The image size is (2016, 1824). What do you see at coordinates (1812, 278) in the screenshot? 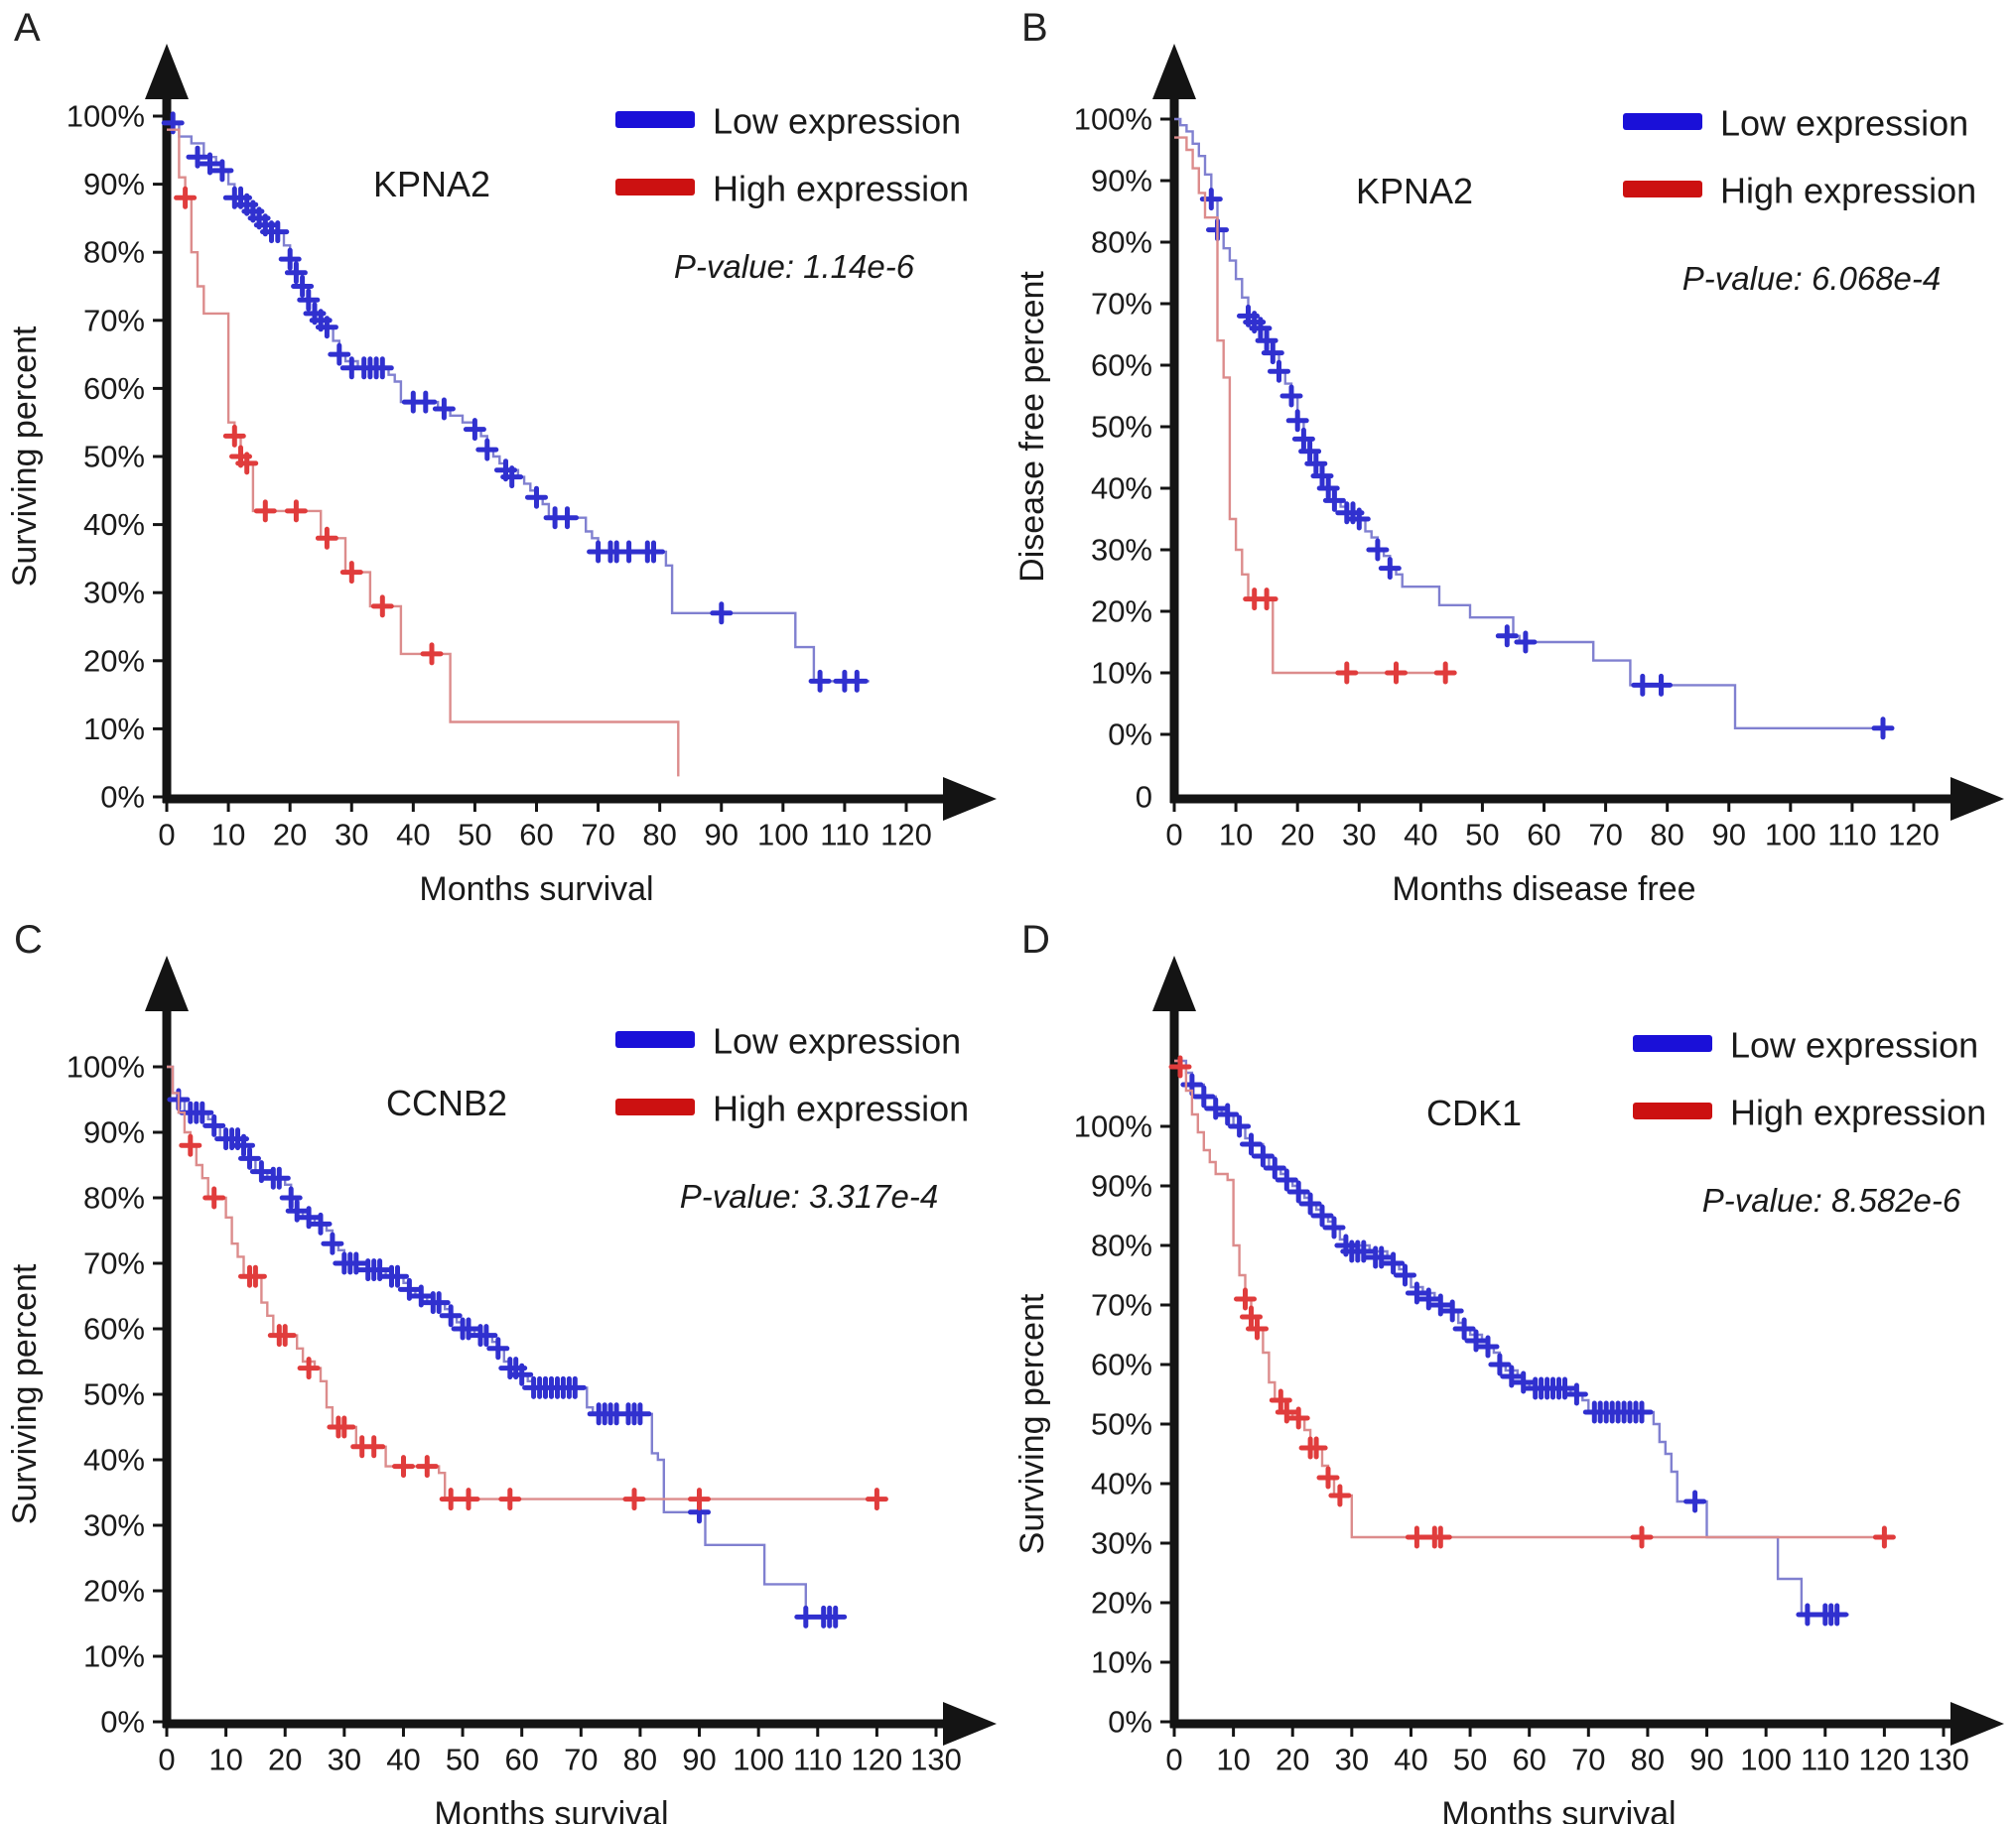
I see `p-value-label: P-value: 6.068e-4` at bounding box center [1812, 278].